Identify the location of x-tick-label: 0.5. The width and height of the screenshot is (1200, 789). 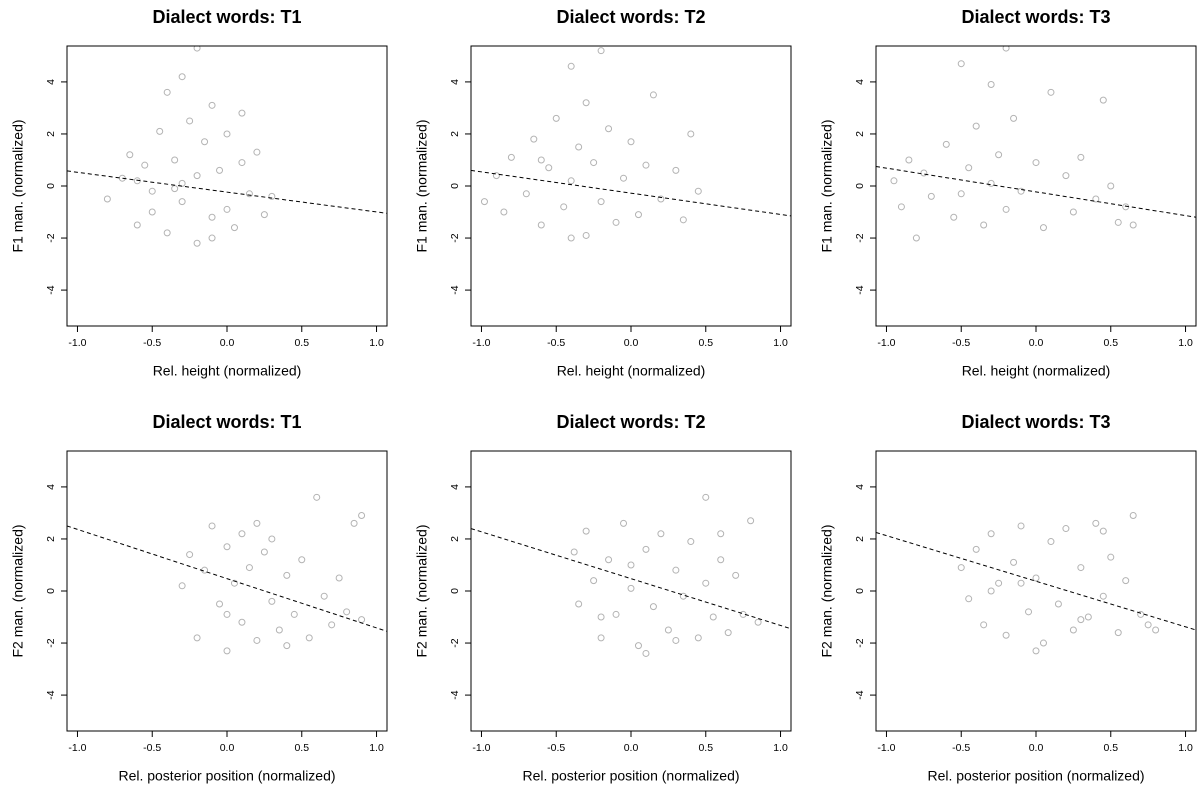
(705, 748).